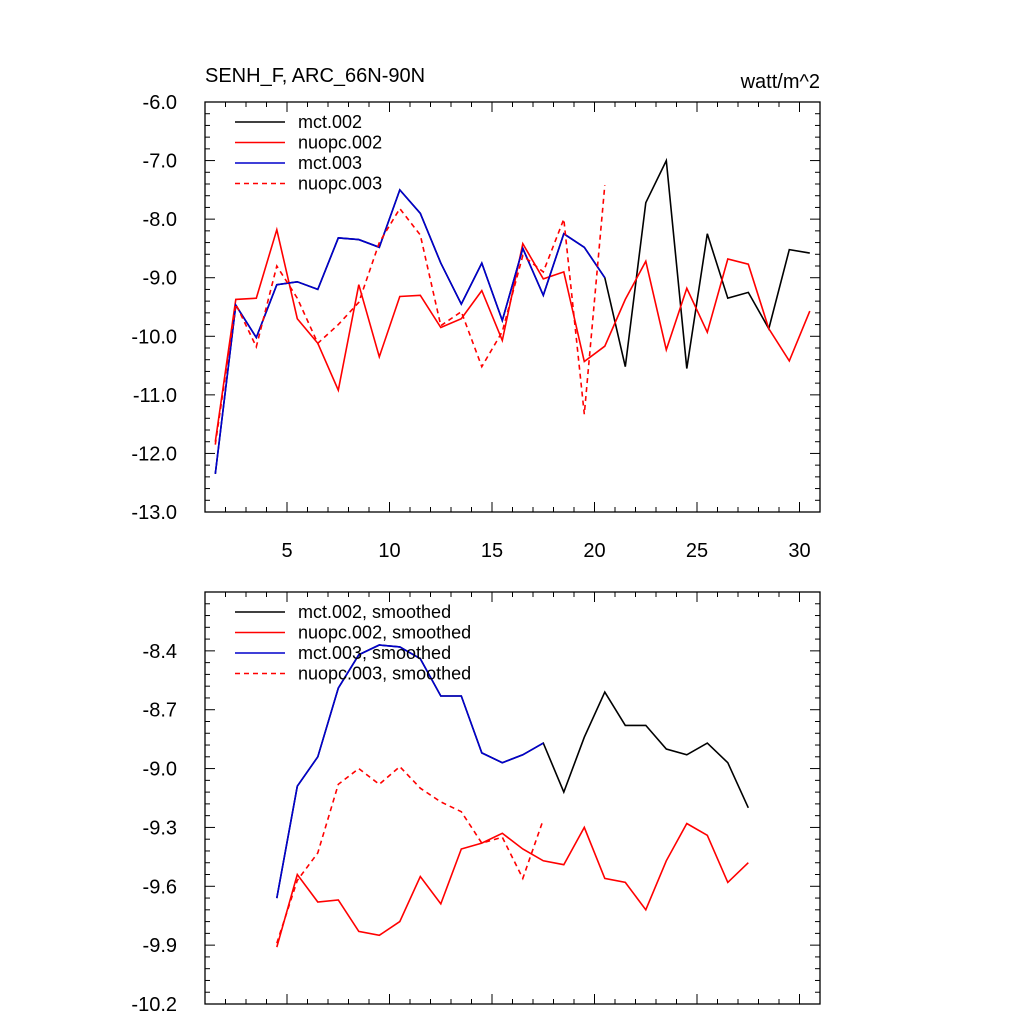 The image size is (1024, 1024). Describe the element at coordinates (160, 887) in the screenshot. I see `y-tick-label: -9.6` at that location.